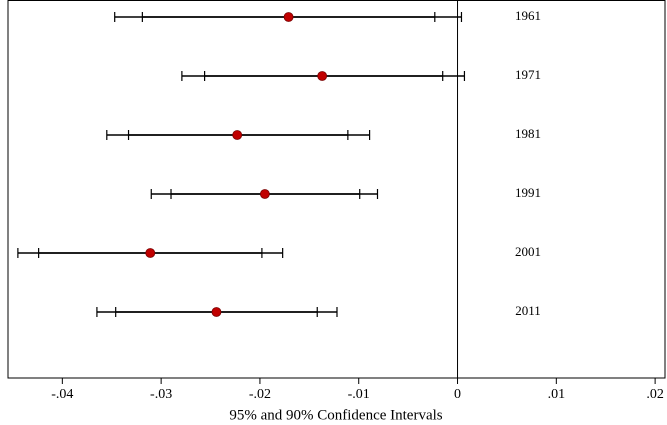  What do you see at coordinates (528, 251) in the screenshot?
I see `category-label: 2001` at bounding box center [528, 251].